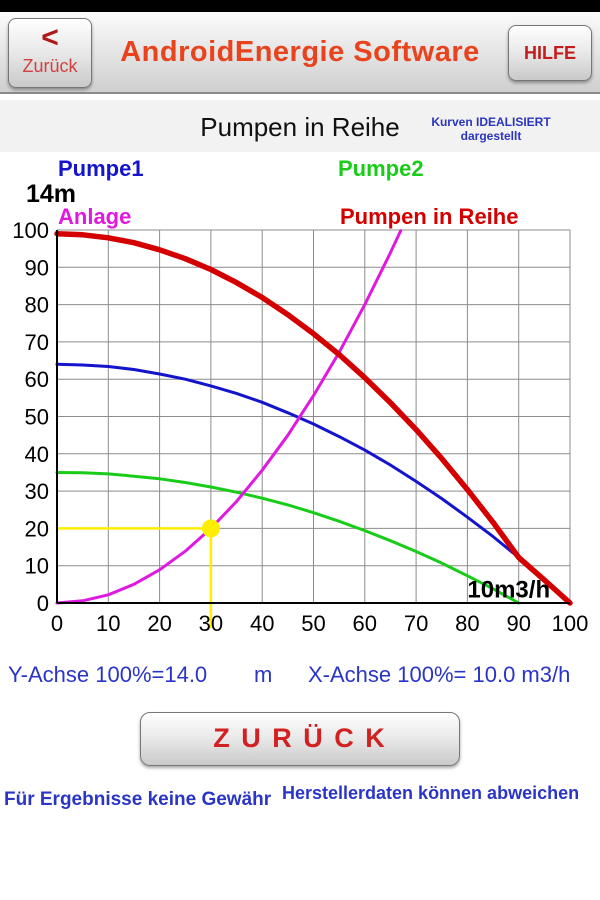 The height and width of the screenshot is (900, 600). Describe the element at coordinates (138, 799) in the screenshot. I see `disclaimer-left: Für Ergebnisse keine Gewähr` at that location.